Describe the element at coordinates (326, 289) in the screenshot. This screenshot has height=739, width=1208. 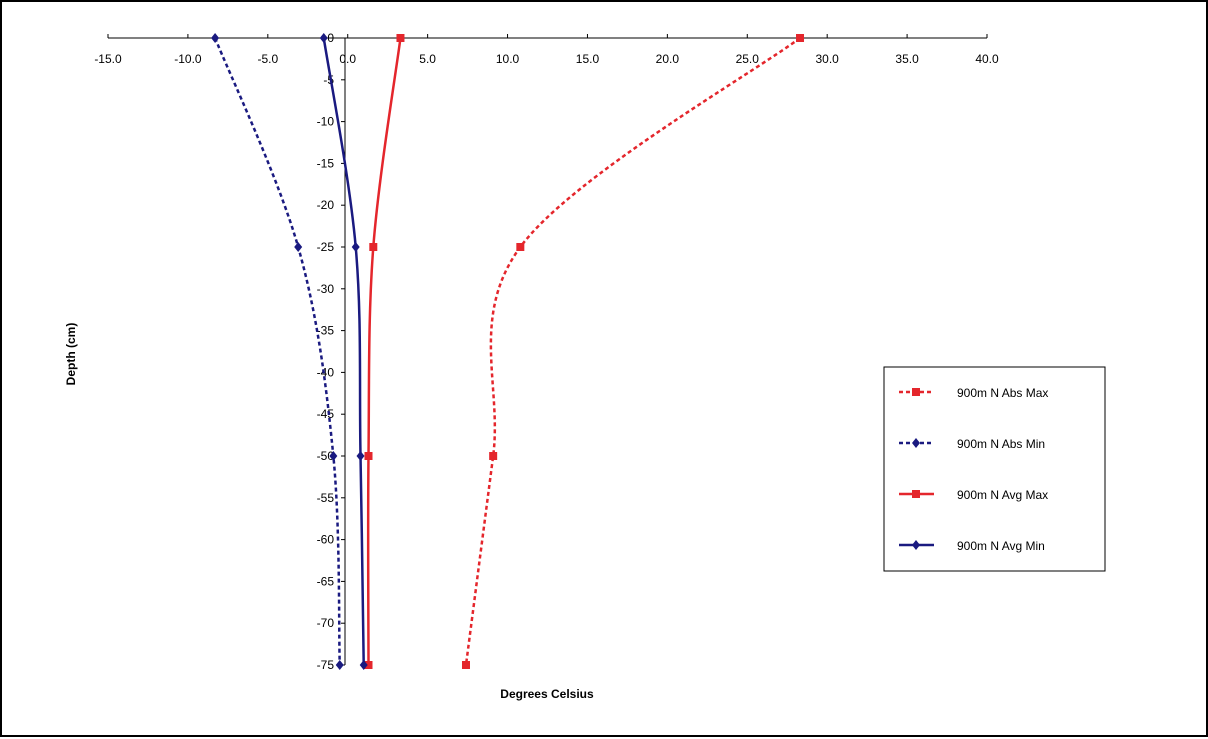
I see `y-tick-label: -30` at that location.